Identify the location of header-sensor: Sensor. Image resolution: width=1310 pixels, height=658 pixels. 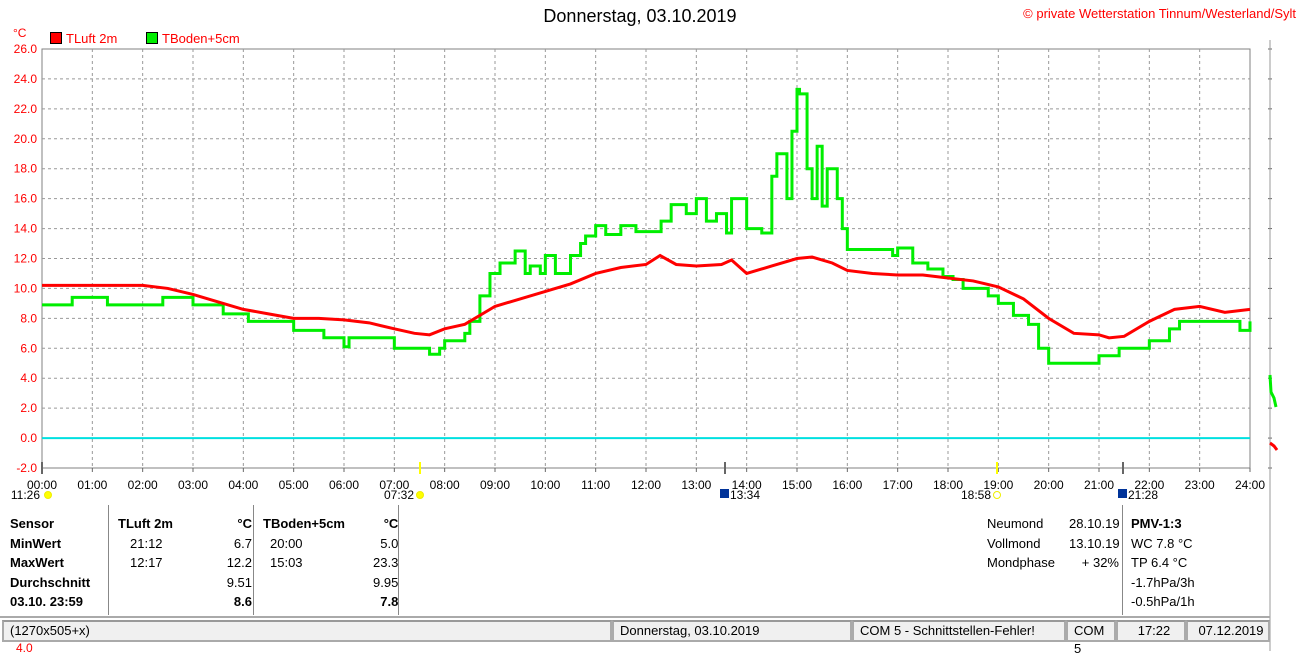
(32, 524).